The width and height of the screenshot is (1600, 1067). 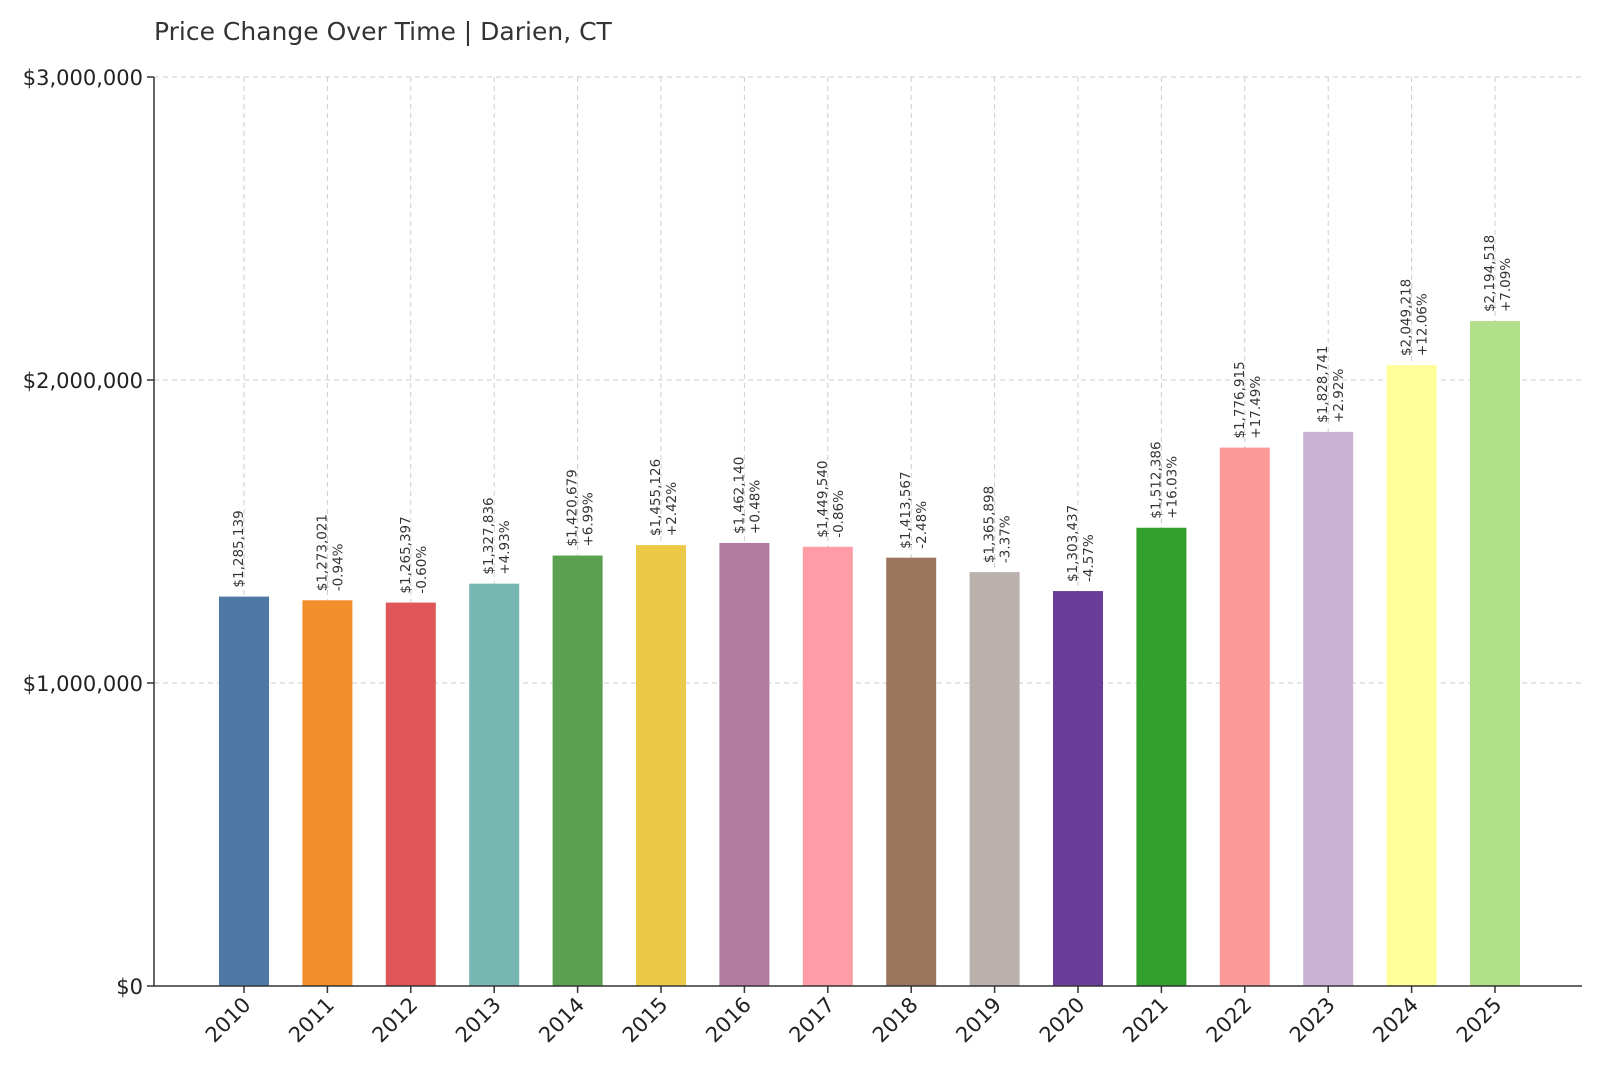 I want to click on change-label-2022: +17.49%, so click(x=1256, y=407).